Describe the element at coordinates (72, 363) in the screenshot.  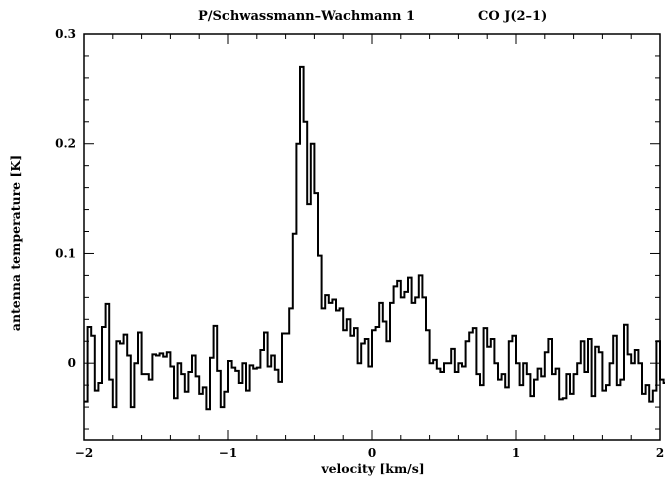
I see `y-tick-label: 0` at that location.